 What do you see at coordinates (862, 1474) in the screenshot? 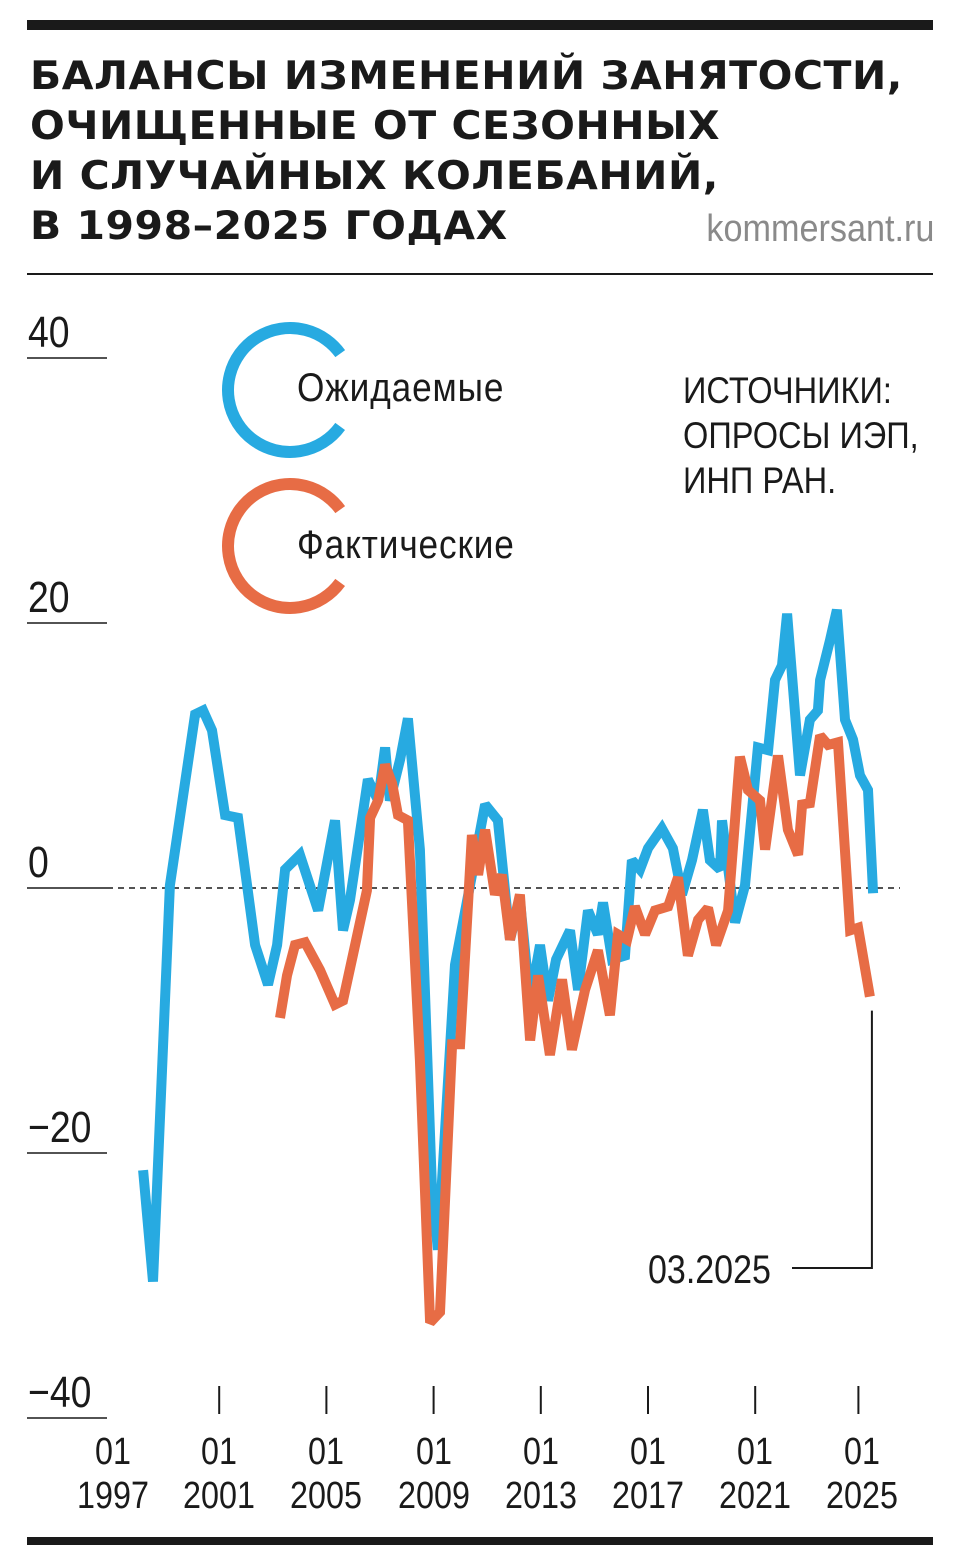
I see `x-tick-label: 01 2025` at bounding box center [862, 1474].